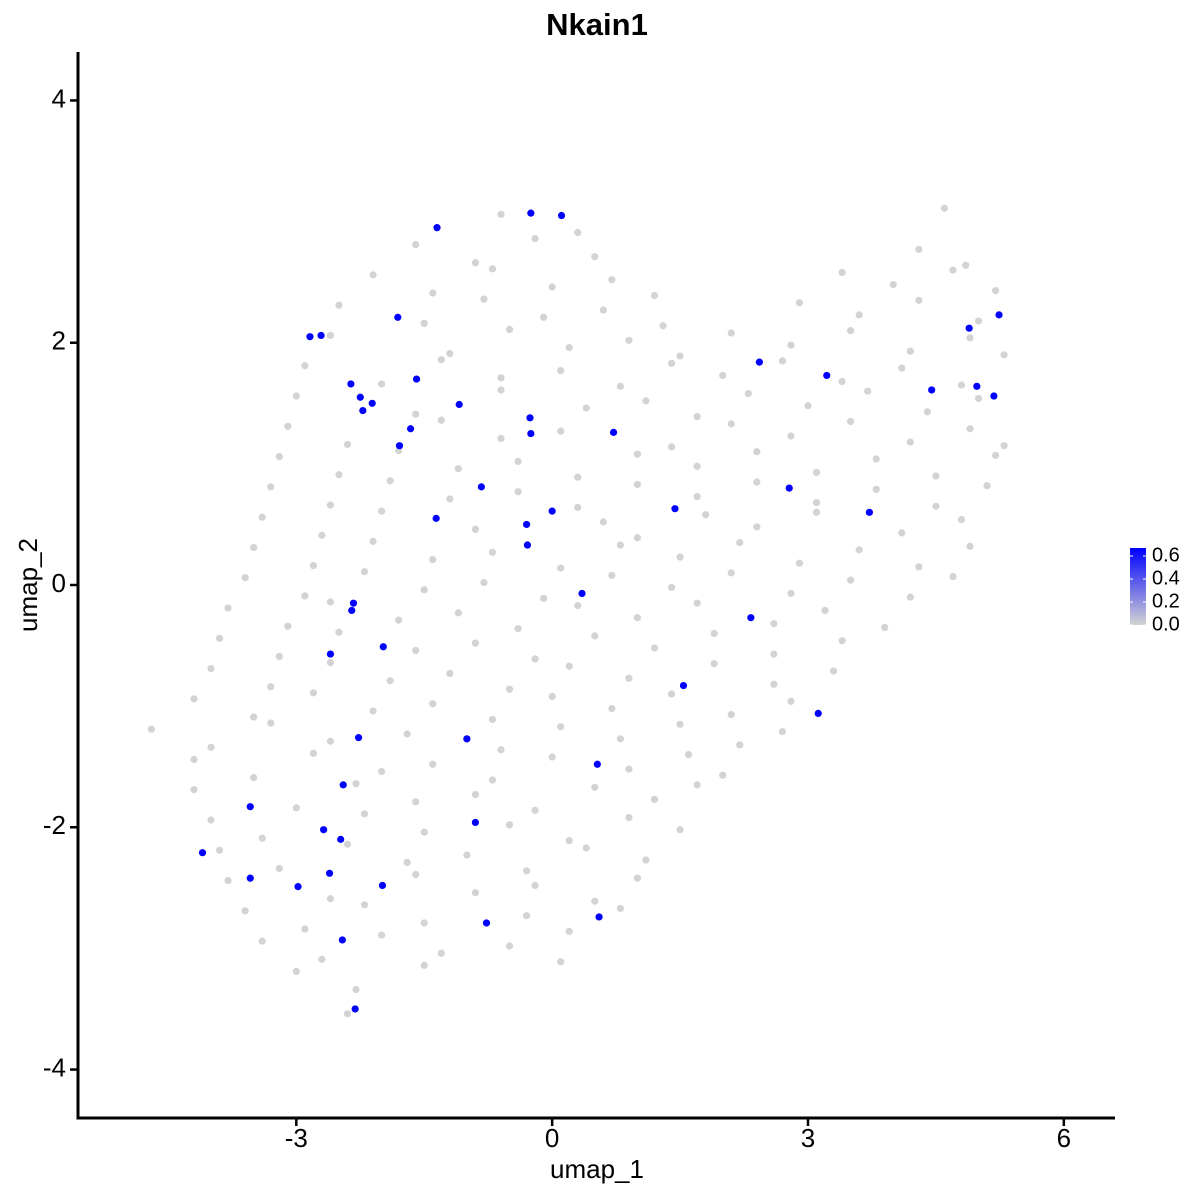  I want to click on y-tick-label: 2, so click(59, 341).